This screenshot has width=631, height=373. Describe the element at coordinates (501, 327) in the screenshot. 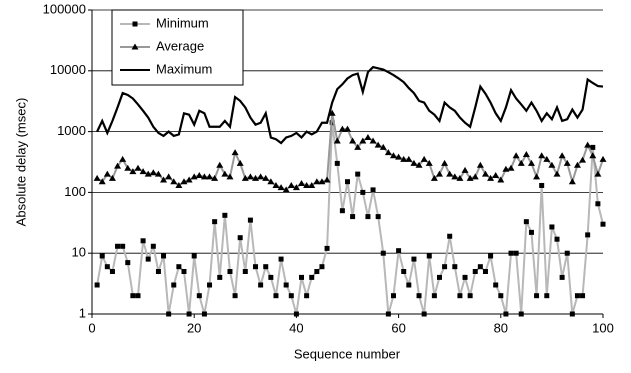

I see `x-tick-label: 80` at that location.